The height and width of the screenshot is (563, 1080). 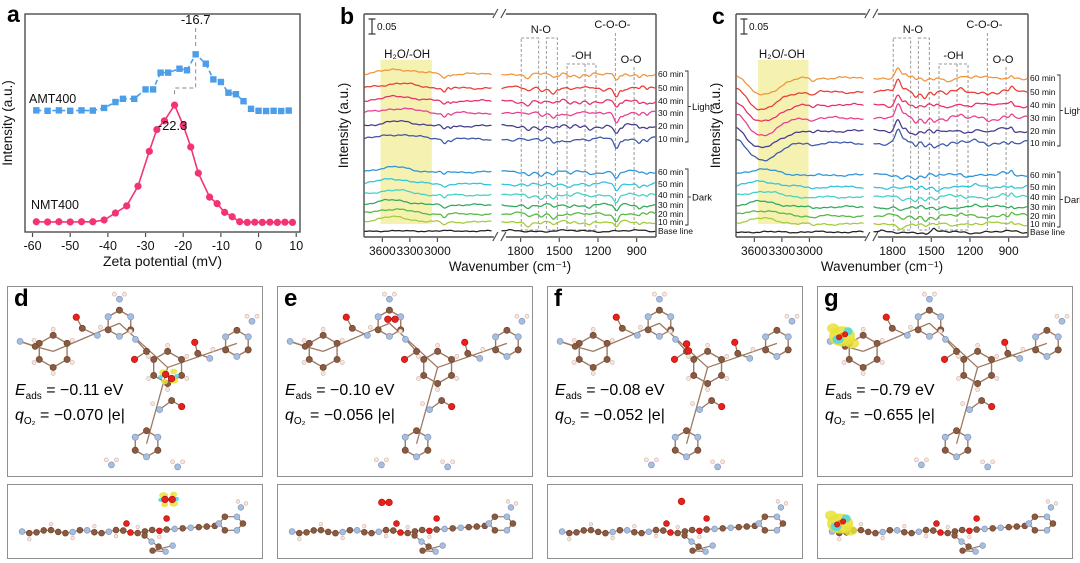 I want to click on panel-d-top-view: d Eads = −0.11 eV qO₂ = −0.070 |e|, so click(x=135, y=381).